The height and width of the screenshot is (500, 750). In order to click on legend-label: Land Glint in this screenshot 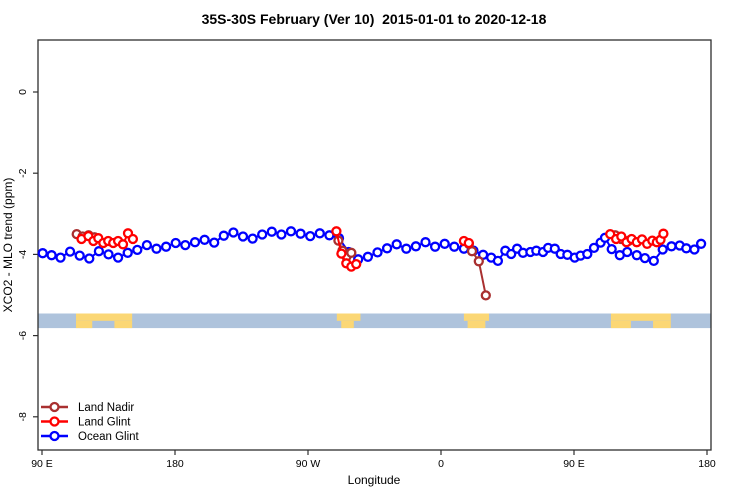, I will do `click(104, 423)`.